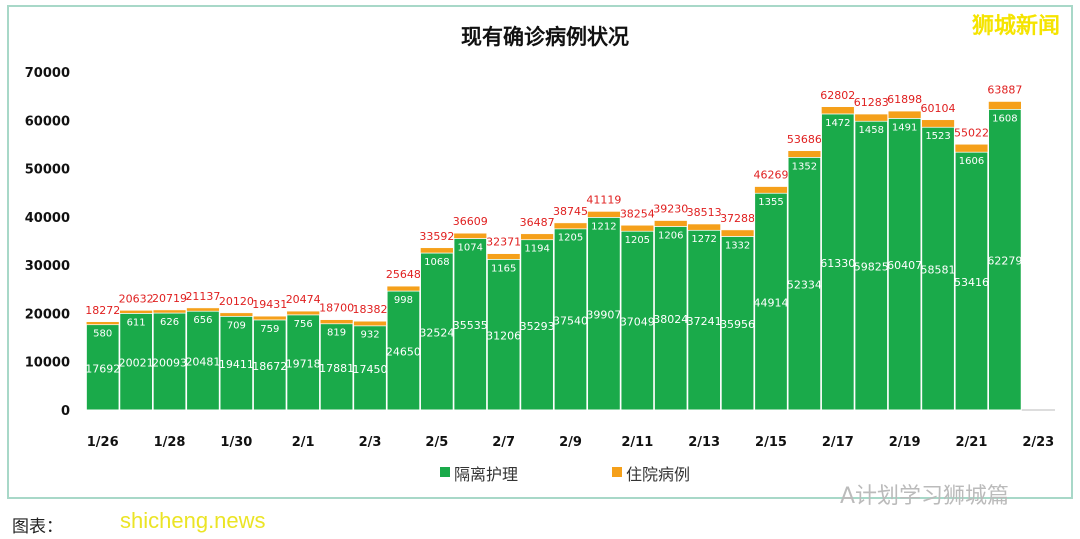 This screenshot has height=539, width=1080. What do you see at coordinates (170, 442) in the screenshot?
I see `x-tick-label: 1/28` at bounding box center [170, 442].